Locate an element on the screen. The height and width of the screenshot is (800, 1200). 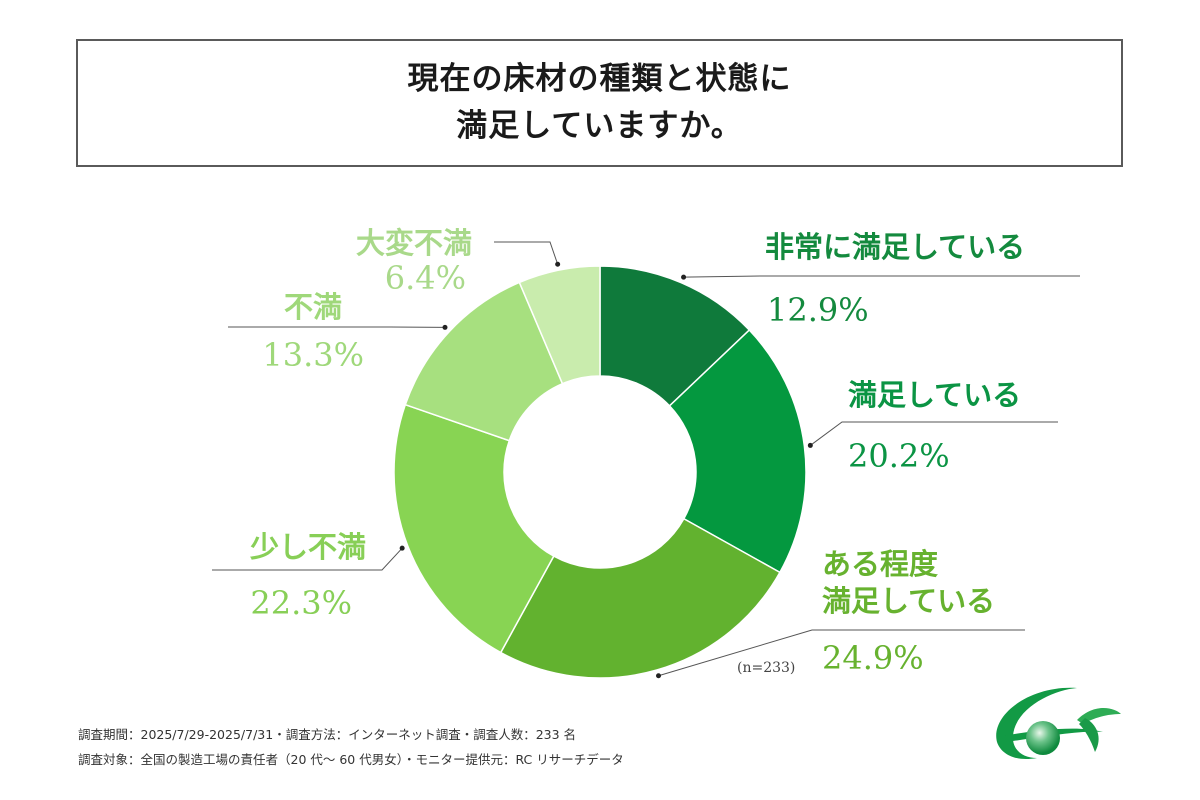
label-very-dissatisfied: 大変不満 is located at coordinates (413, 243).